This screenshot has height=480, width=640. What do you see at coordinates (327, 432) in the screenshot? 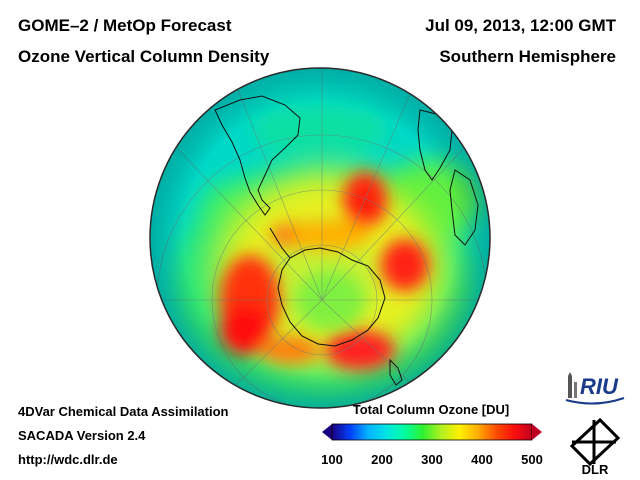
I see `colorbar-min-arrow` at bounding box center [327, 432].